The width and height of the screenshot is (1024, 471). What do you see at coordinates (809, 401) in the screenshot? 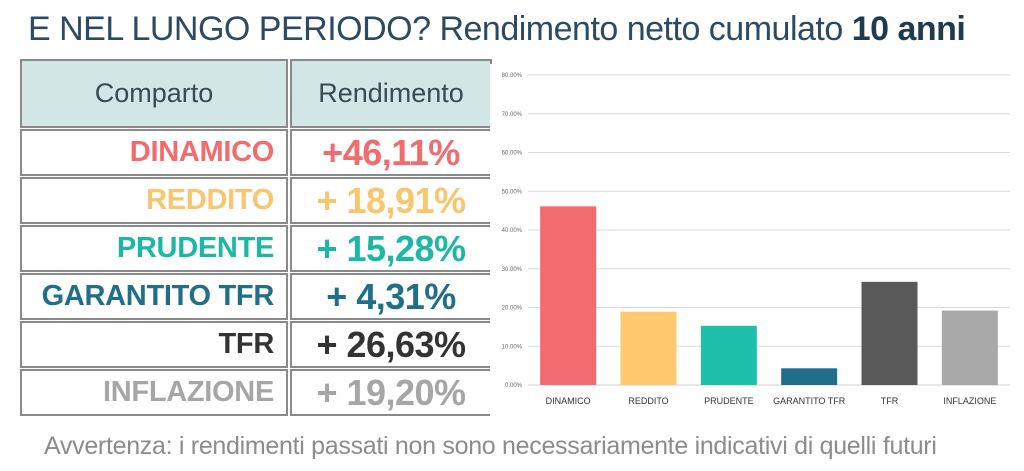
I see `x-tick-label: GARANTITO TFR` at bounding box center [809, 401].